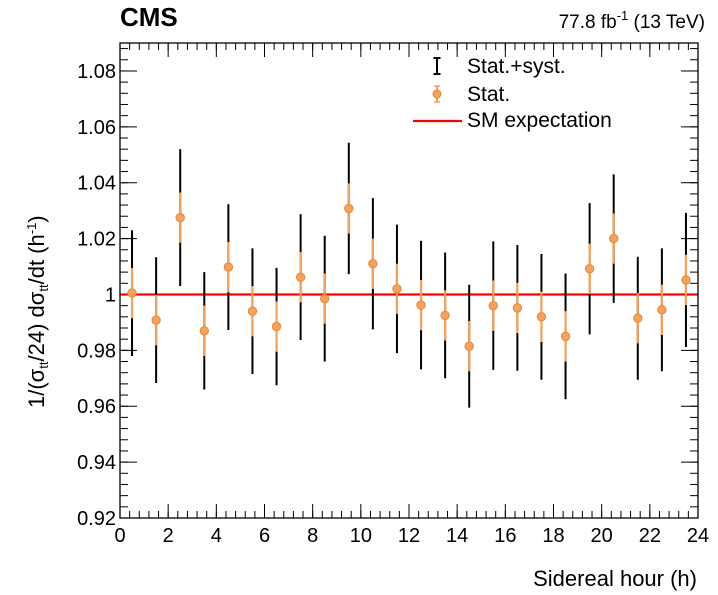 The height and width of the screenshot is (595, 718). Describe the element at coordinates (264, 536) in the screenshot. I see `x-tick-label: 6` at that location.